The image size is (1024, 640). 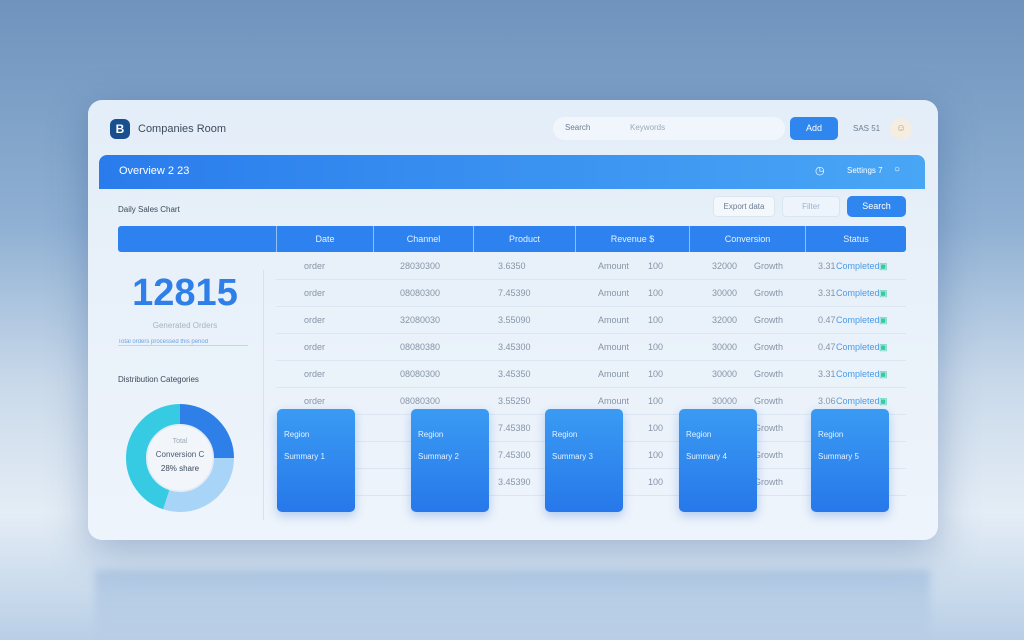 I want to click on column-header-conversion: Conversion, so click(x=747, y=239).